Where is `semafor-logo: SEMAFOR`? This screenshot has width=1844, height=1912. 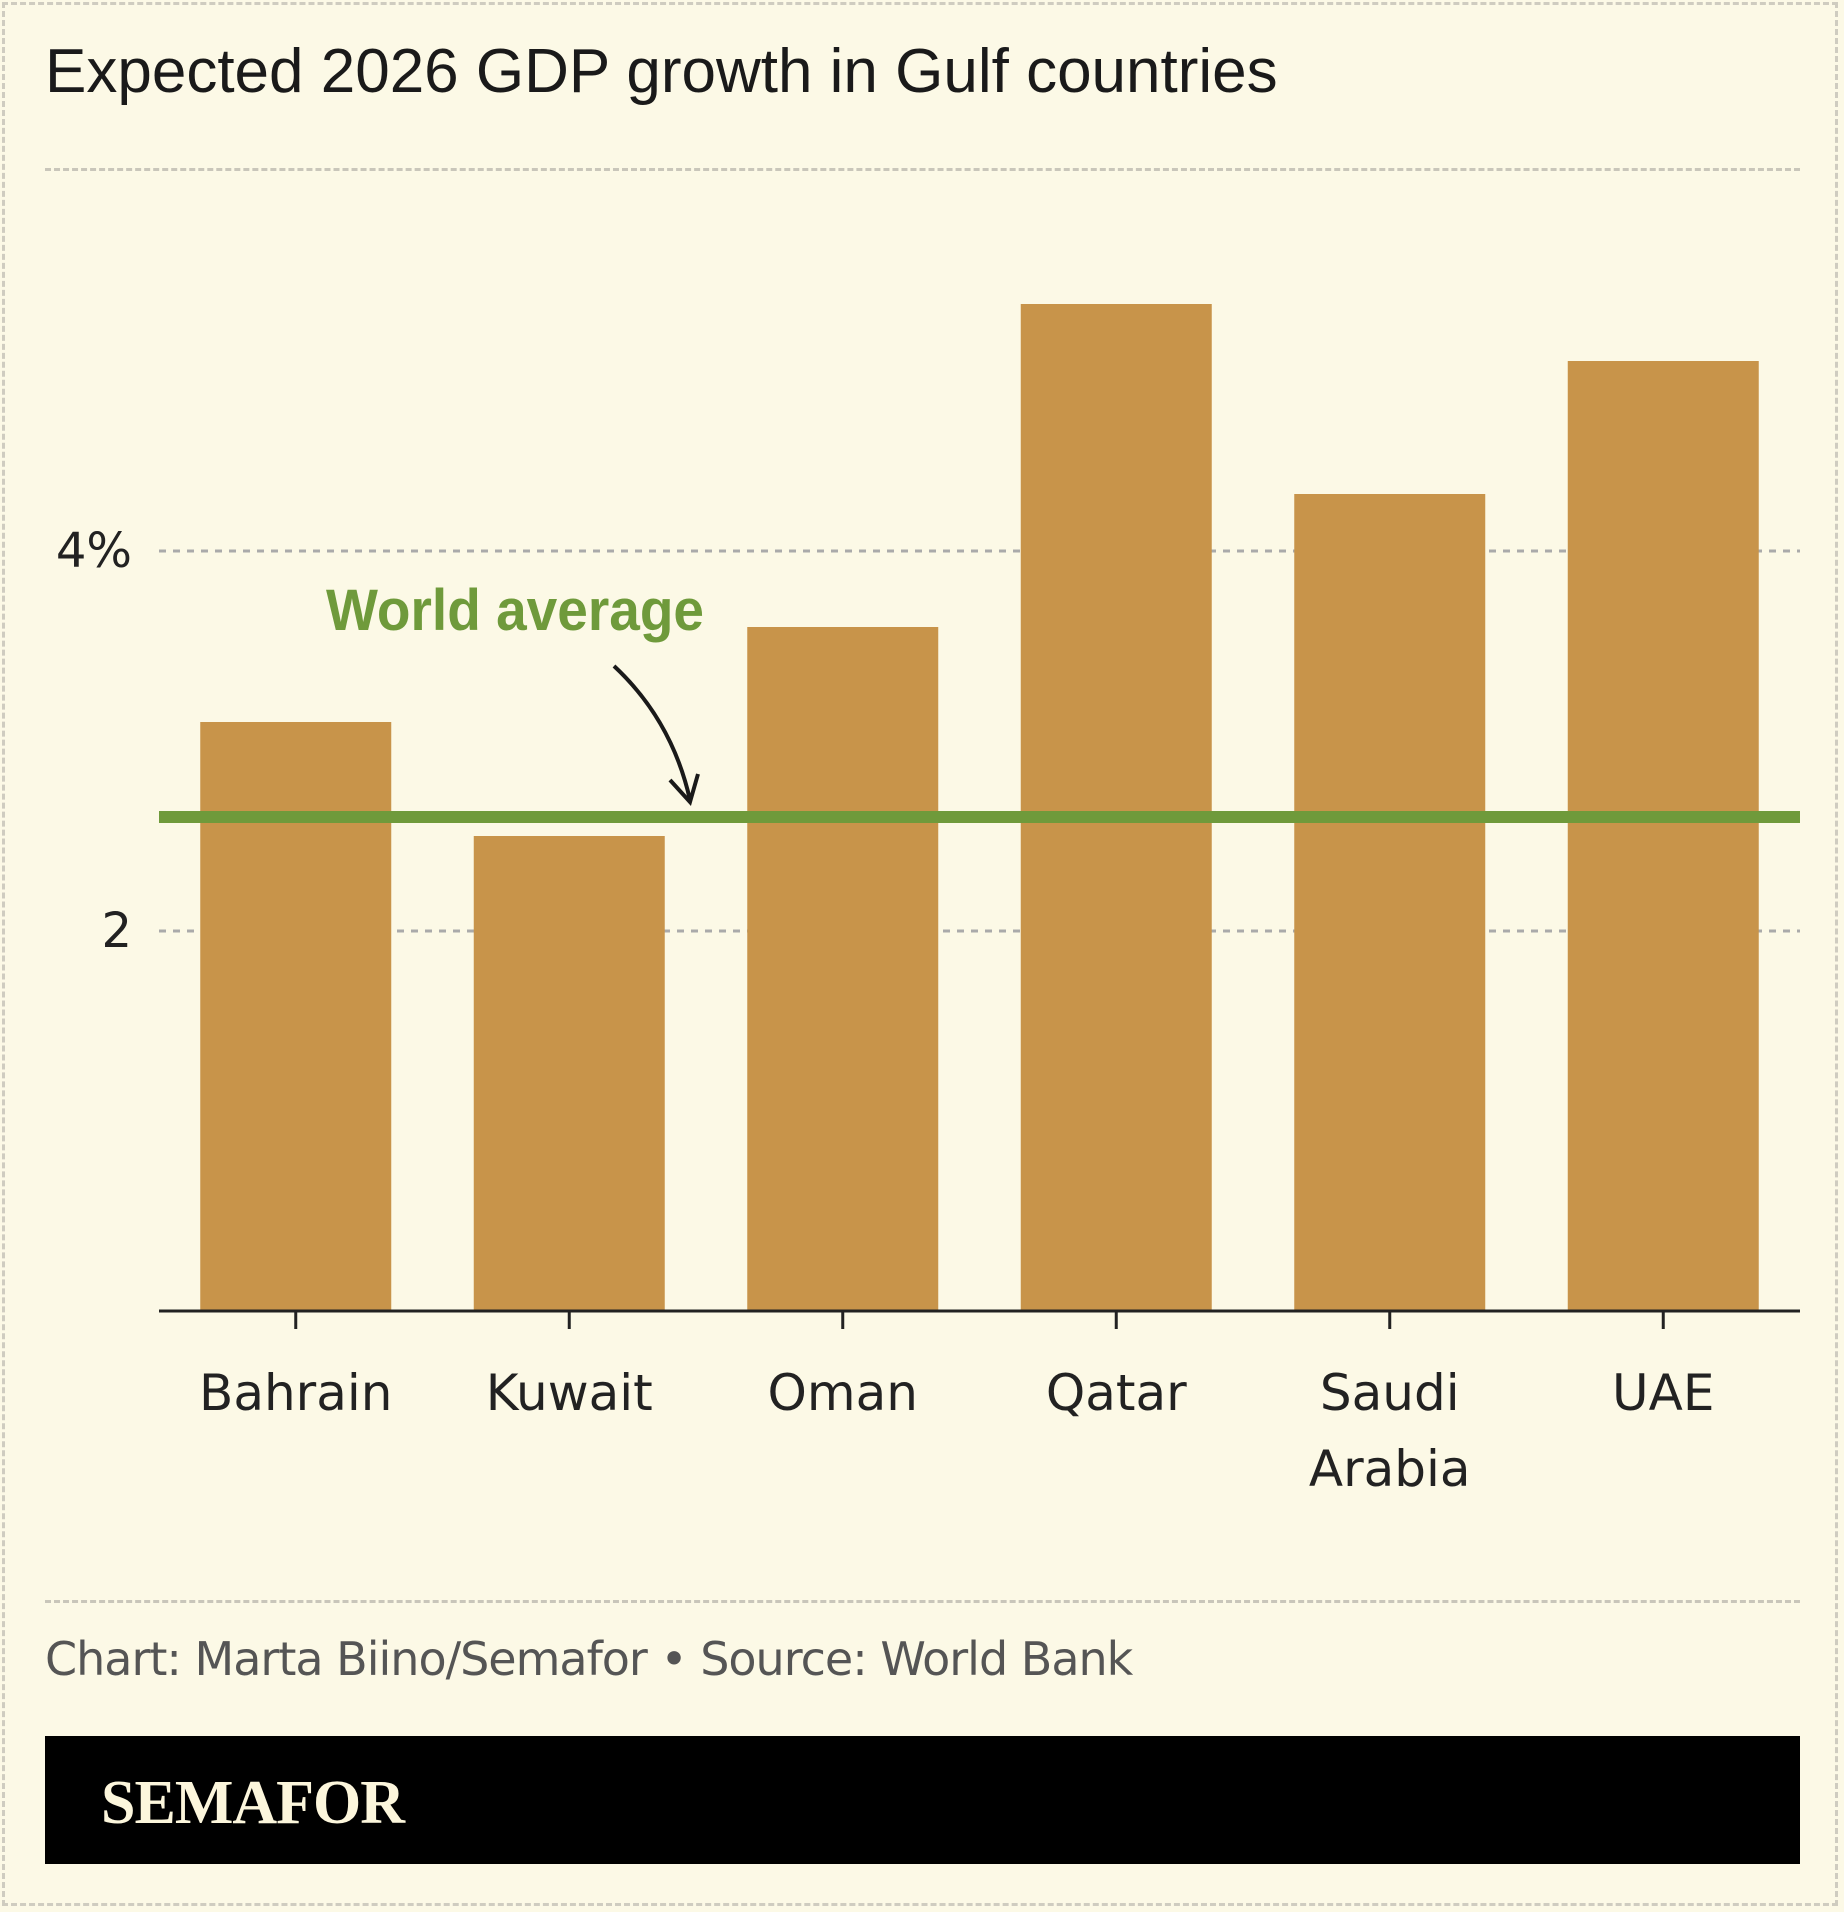
semafor-logo: SEMAFOR is located at coordinates (253, 1803).